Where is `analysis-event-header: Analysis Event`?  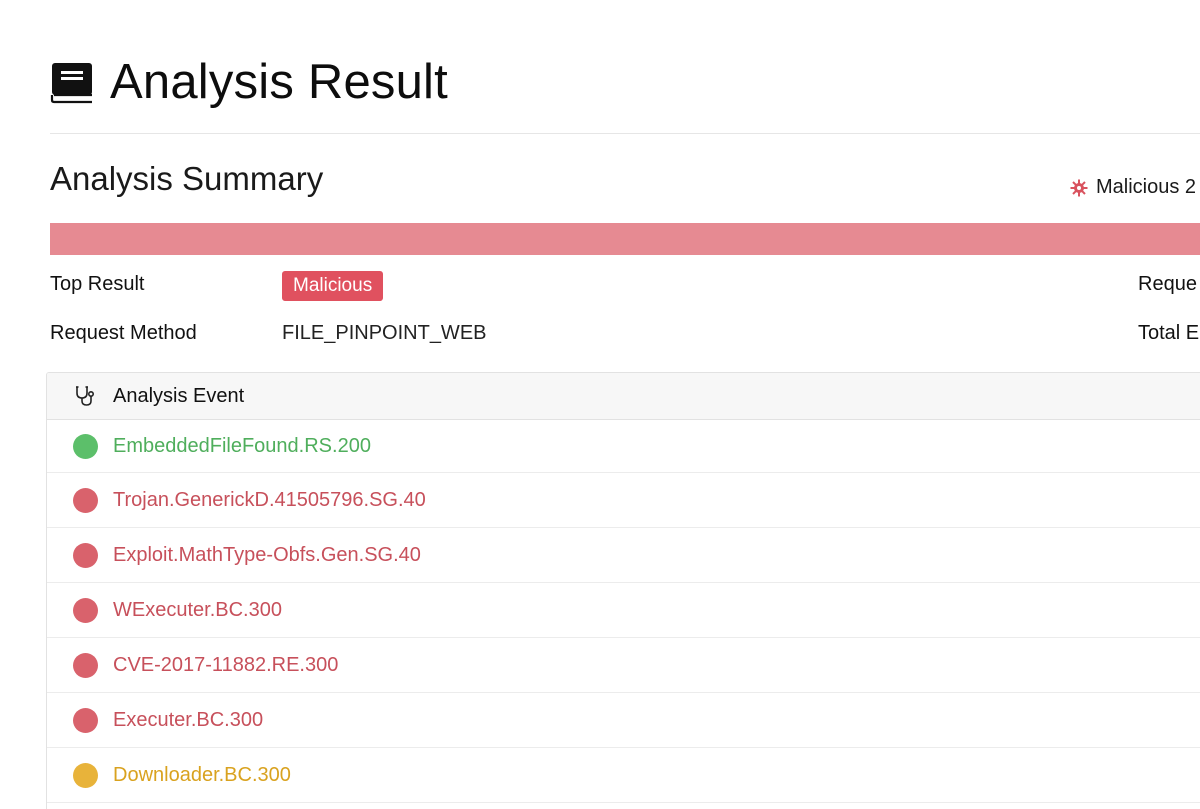
analysis-event-header: Analysis Event is located at coordinates (623, 396).